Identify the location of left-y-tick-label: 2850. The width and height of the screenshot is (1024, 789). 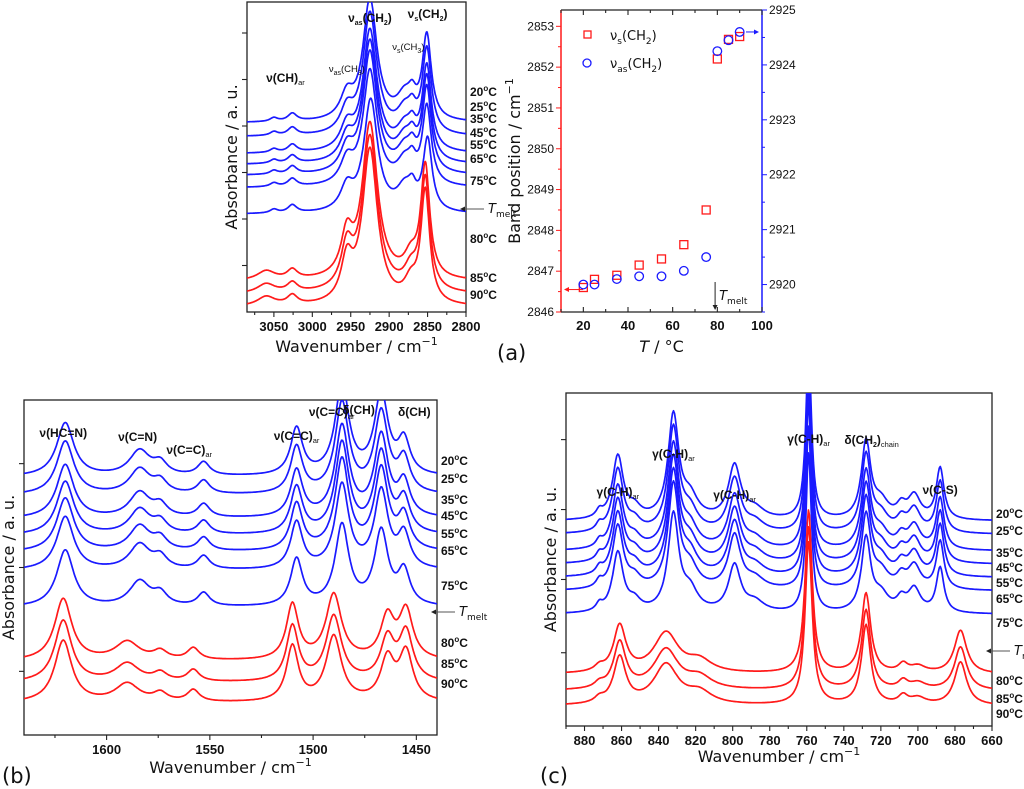
(540, 149).